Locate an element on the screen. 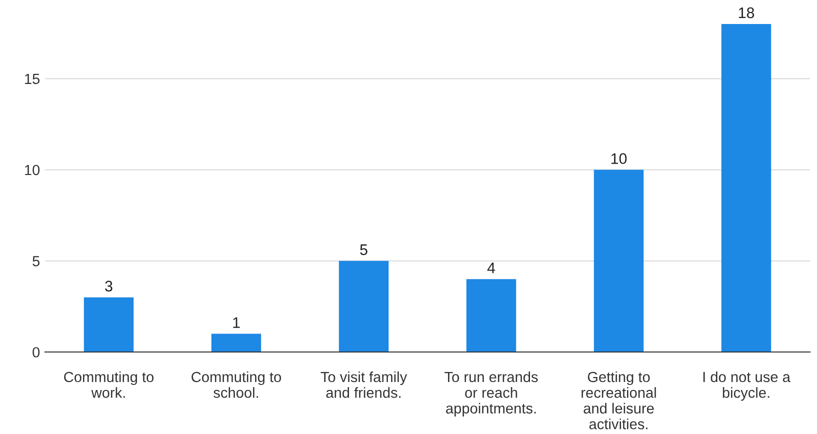 This screenshot has height=434, width=817. x-tick-label: To visit family and friends. is located at coordinates (364, 384).